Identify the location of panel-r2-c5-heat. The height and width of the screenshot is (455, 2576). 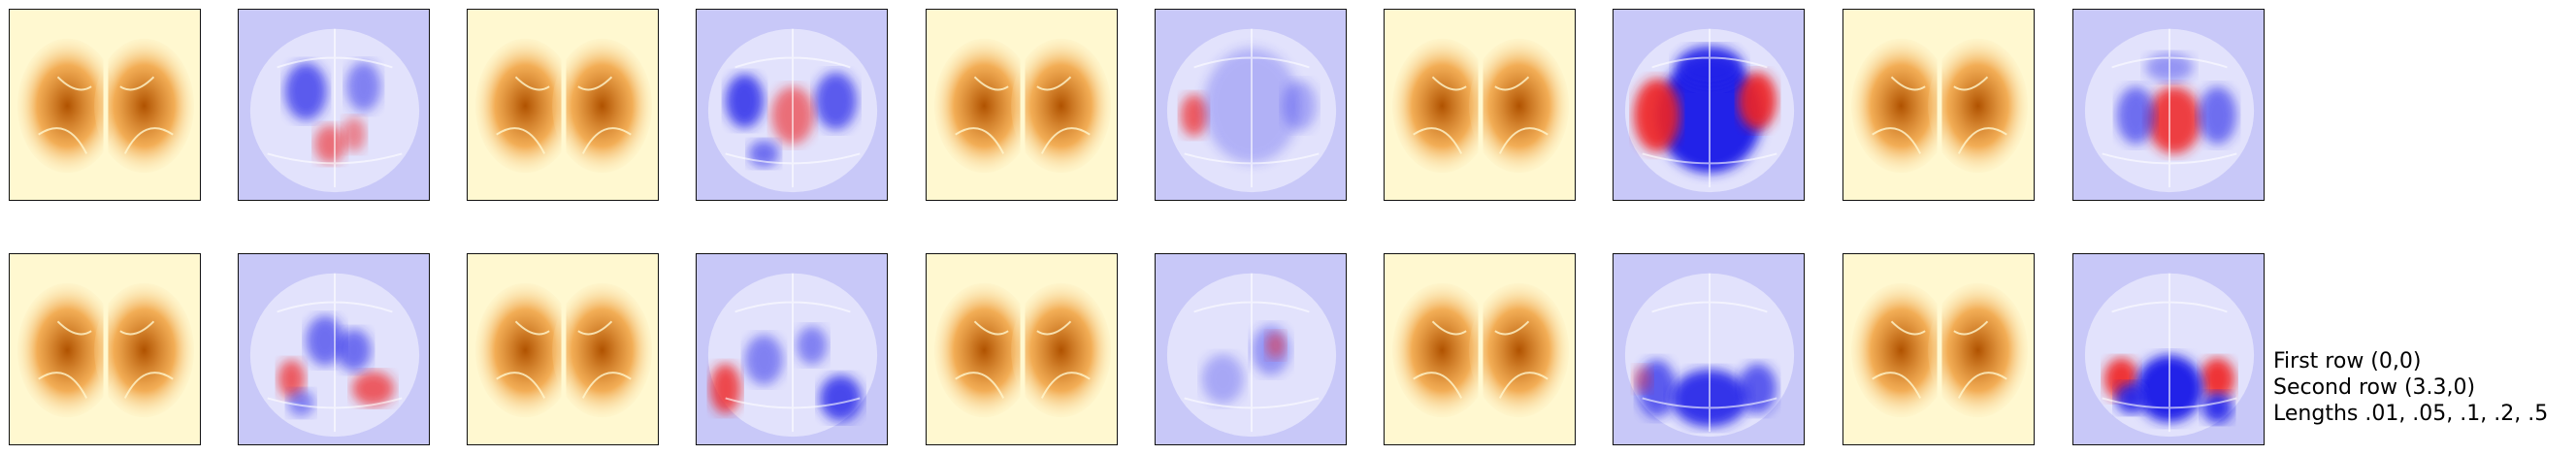
(1022, 349).